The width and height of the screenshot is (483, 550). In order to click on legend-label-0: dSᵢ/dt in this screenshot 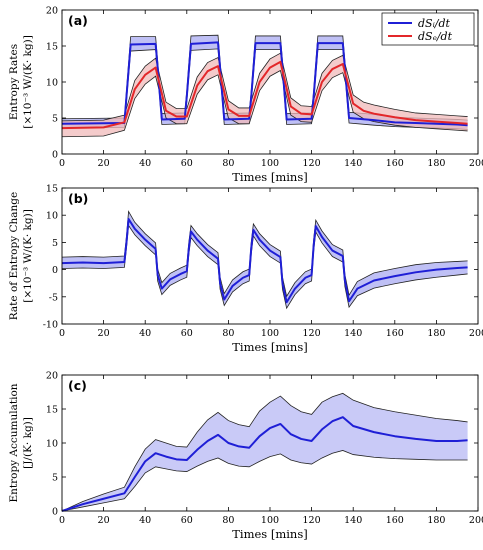, I will do `click(434, 23)`.